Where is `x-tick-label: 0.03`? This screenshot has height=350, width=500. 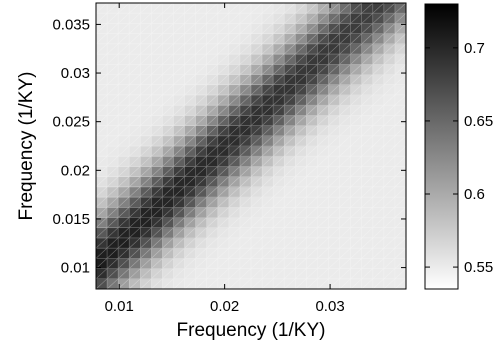
x-tick-label: 0.03 is located at coordinates (329, 306).